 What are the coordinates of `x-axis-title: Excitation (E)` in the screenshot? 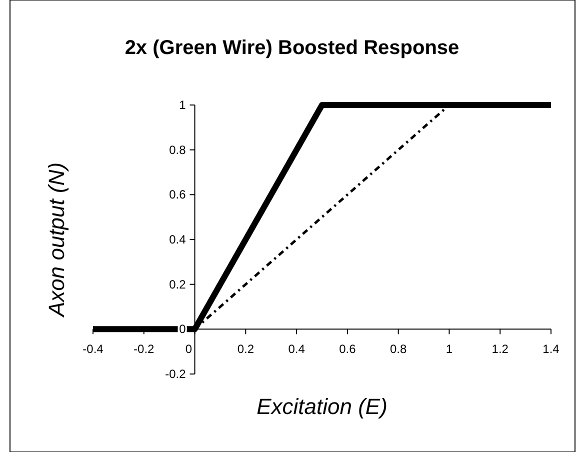 It's located at (322, 406).